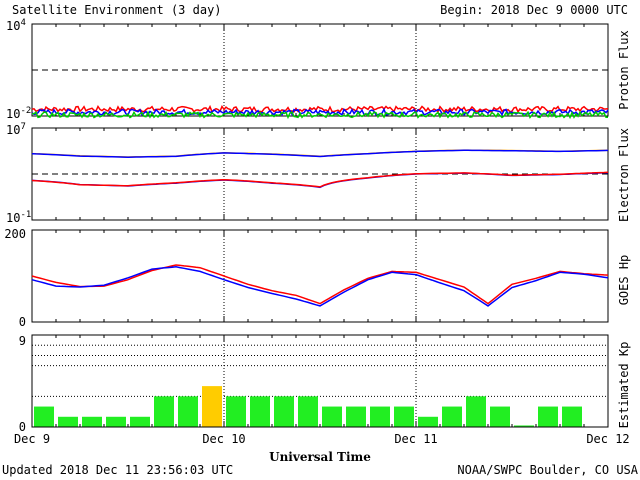 This screenshot has height=480, width=640. Describe the element at coordinates (18, 113) in the screenshot. I see `ytick-label-proton-bottom: 10-2` at that location.